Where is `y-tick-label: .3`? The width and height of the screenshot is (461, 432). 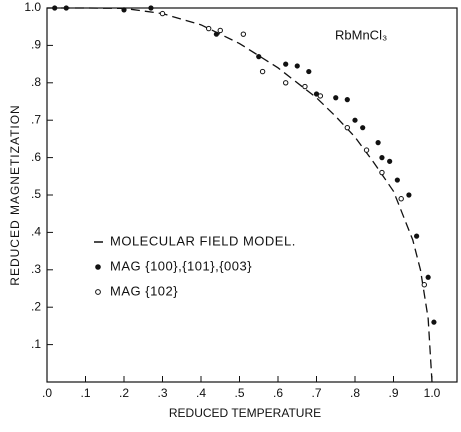 y-tick-label: .3 is located at coordinates (36, 269).